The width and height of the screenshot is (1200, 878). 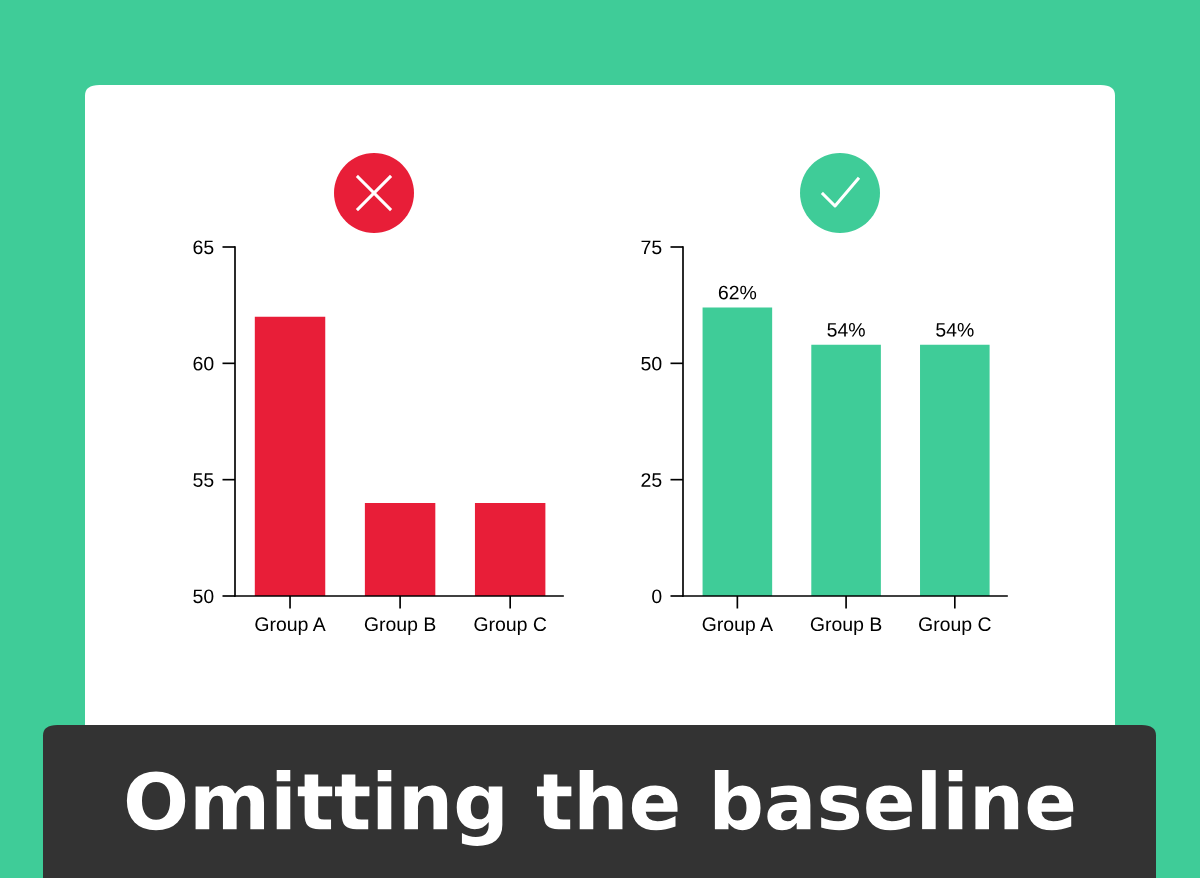 I want to click on text: Omitting the baseline, so click(x=600, y=808).